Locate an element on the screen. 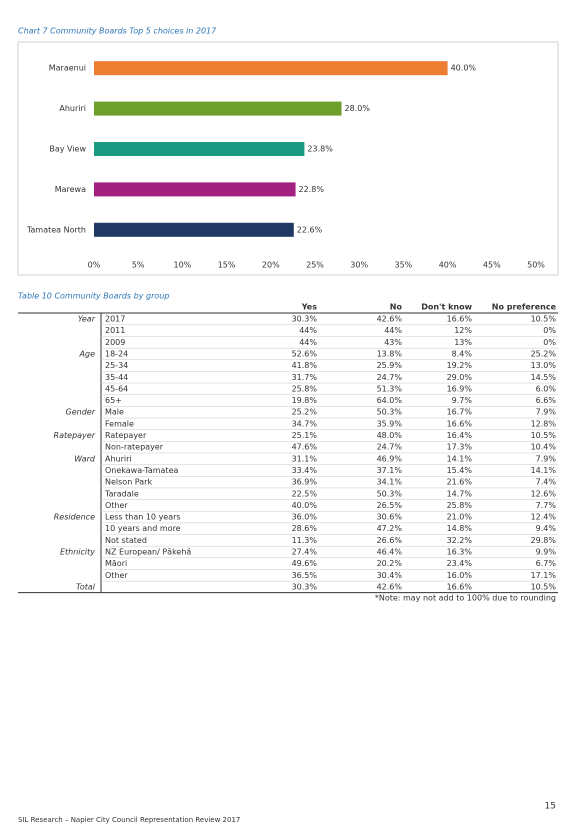 The image size is (576, 836). cell: 16.9% is located at coordinates (460, 388).